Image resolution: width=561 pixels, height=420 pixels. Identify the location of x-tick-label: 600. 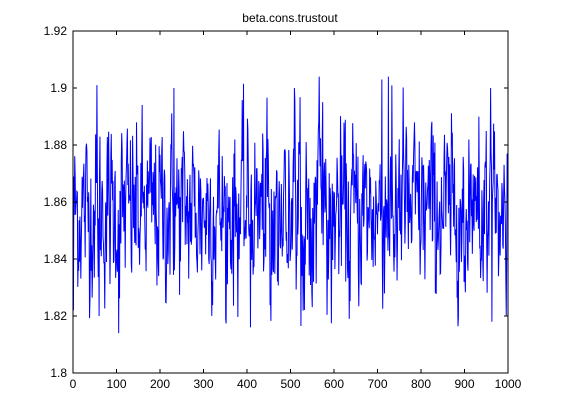
(334, 384).